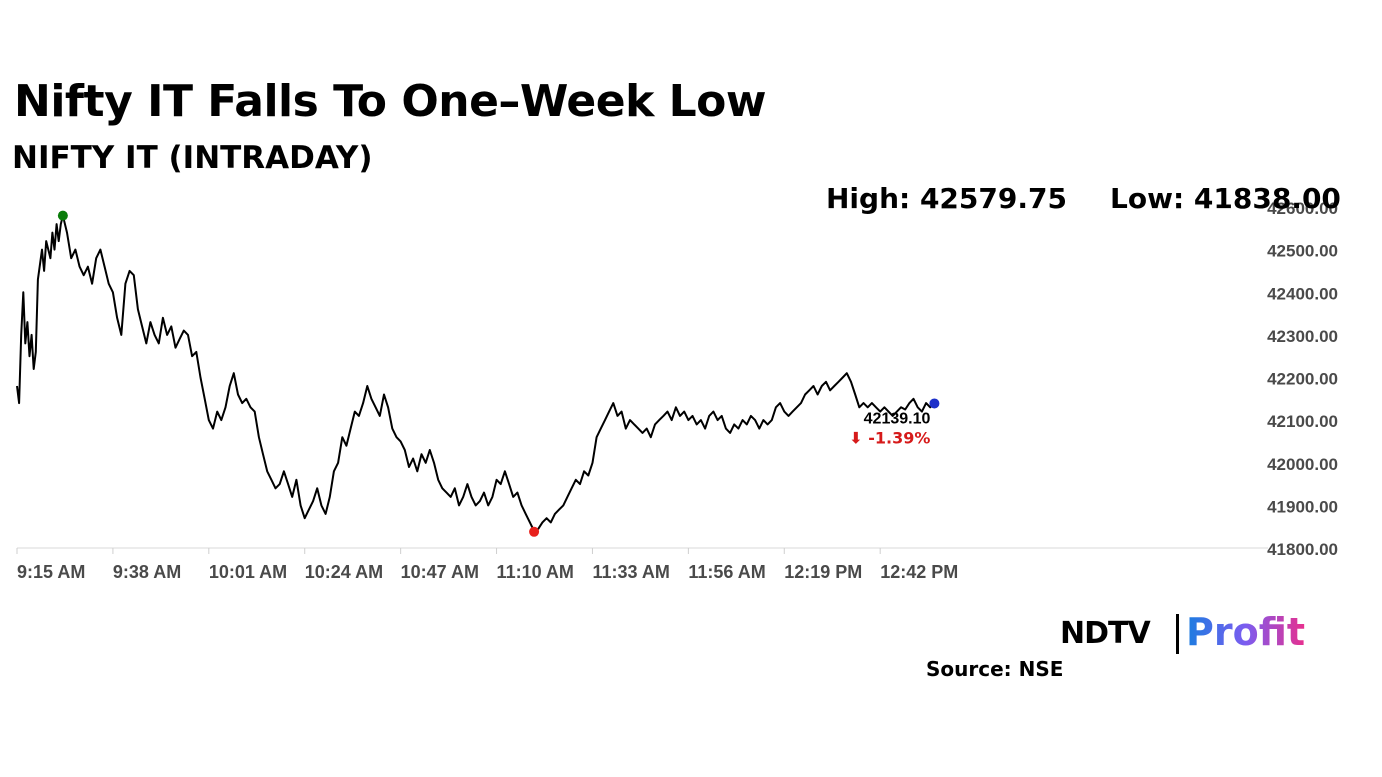 The image size is (1382, 777). What do you see at coordinates (51, 572) in the screenshot?
I see `x-tick-label: 9:15 AM` at bounding box center [51, 572].